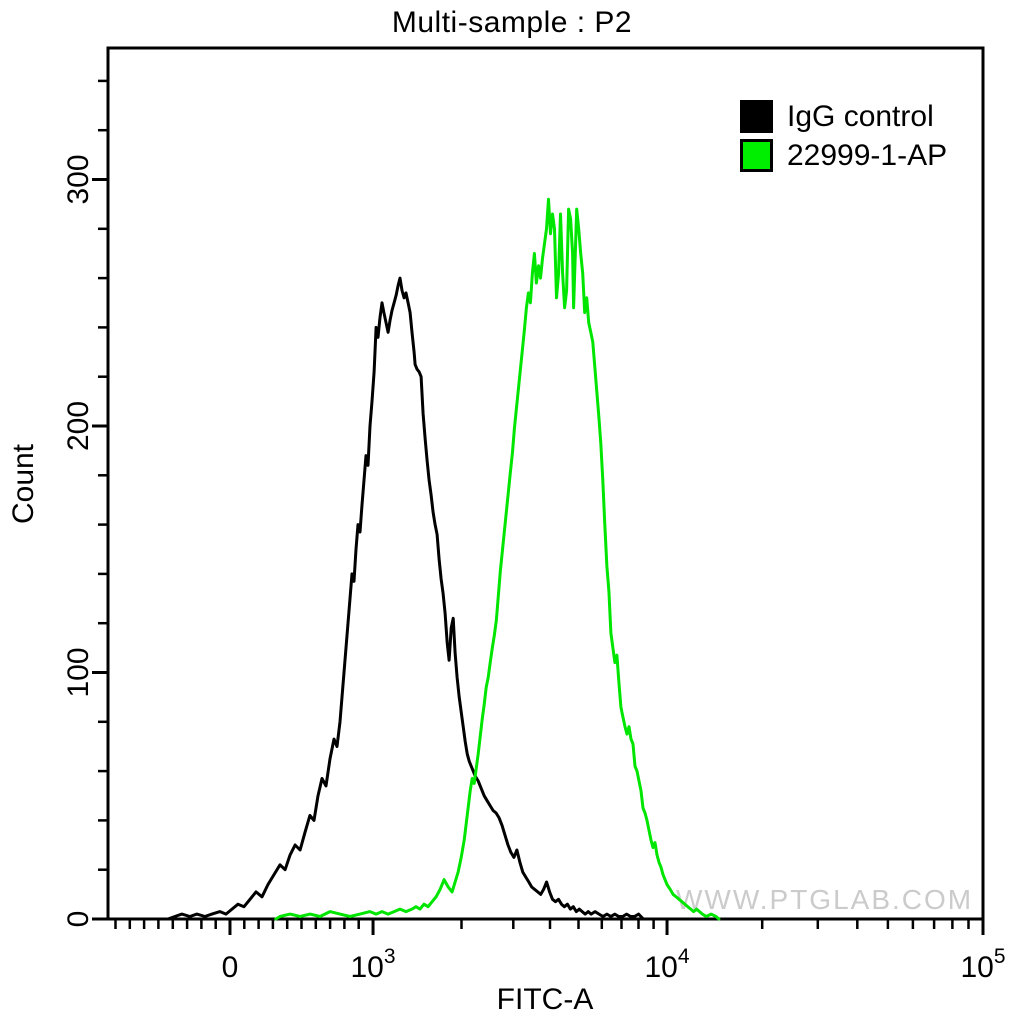 This screenshot has width=1024, height=1024. I want to click on watermark-text: WWW.PTGLAB.COM, so click(825, 899).